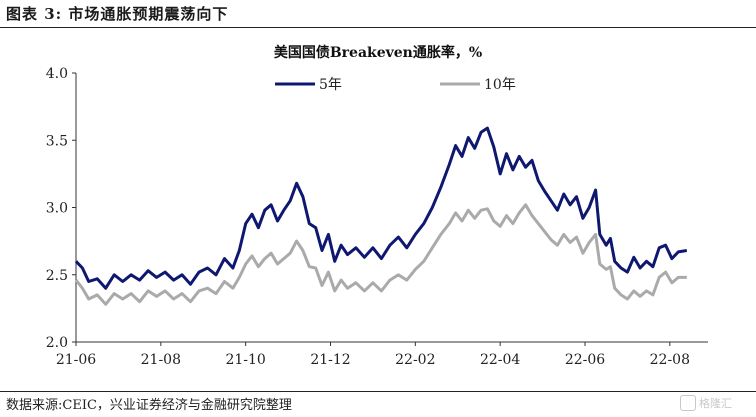 Image resolution: width=756 pixels, height=417 pixels. What do you see at coordinates (245, 360) in the screenshot?
I see `x-tick-label: 21-10` at bounding box center [245, 360].